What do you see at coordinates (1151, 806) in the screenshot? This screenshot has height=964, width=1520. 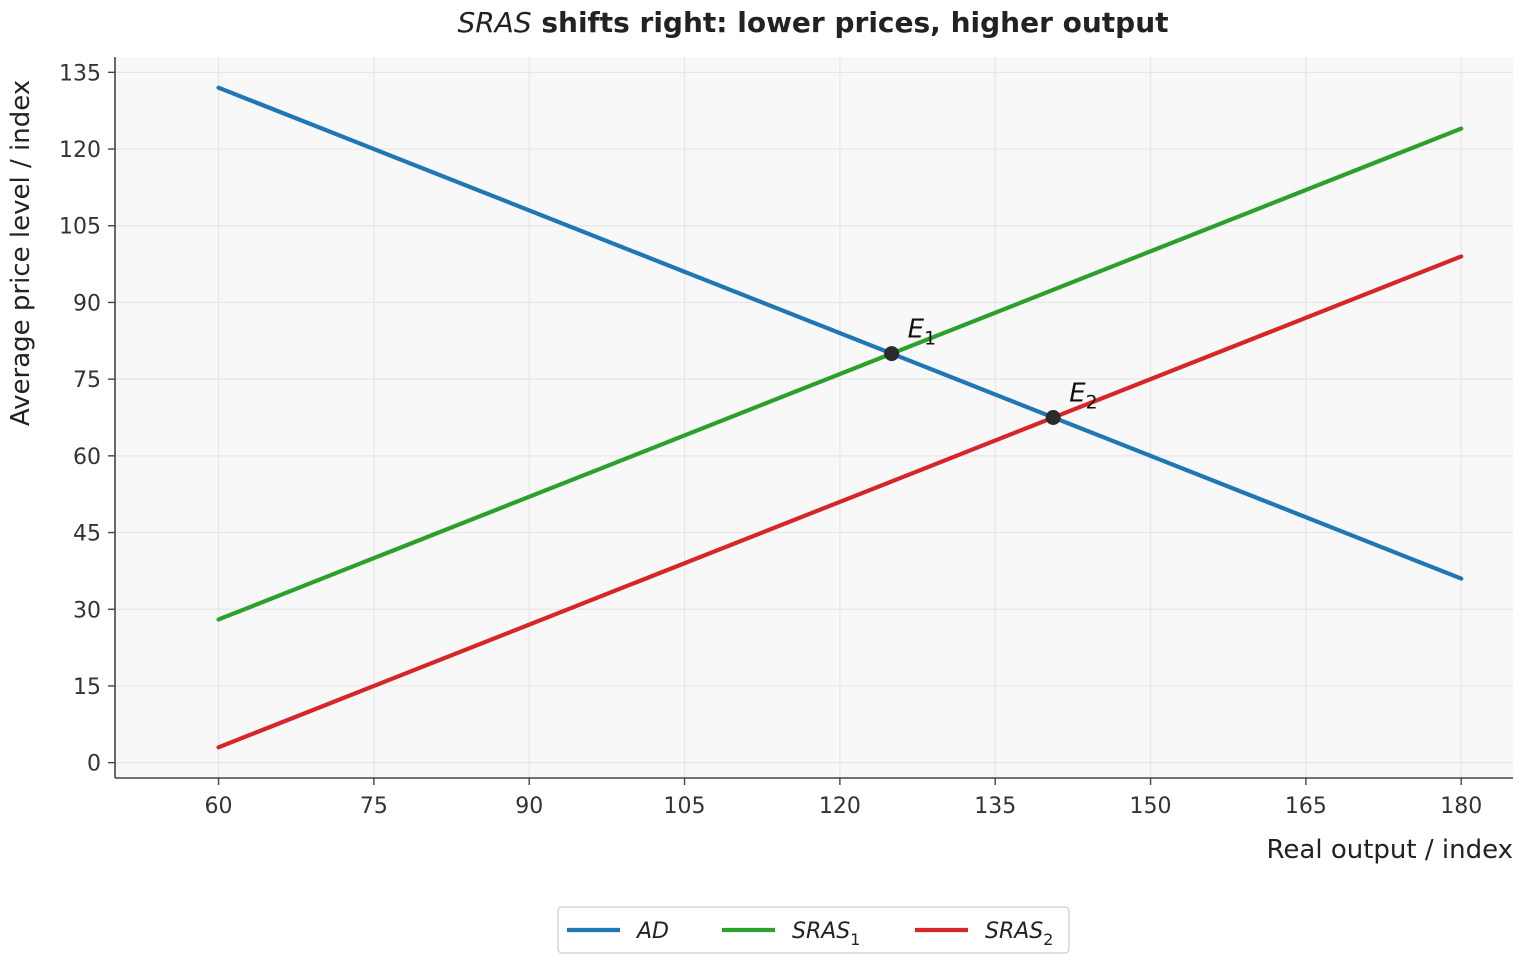 I see `x-tick-label: 150` at bounding box center [1151, 806].